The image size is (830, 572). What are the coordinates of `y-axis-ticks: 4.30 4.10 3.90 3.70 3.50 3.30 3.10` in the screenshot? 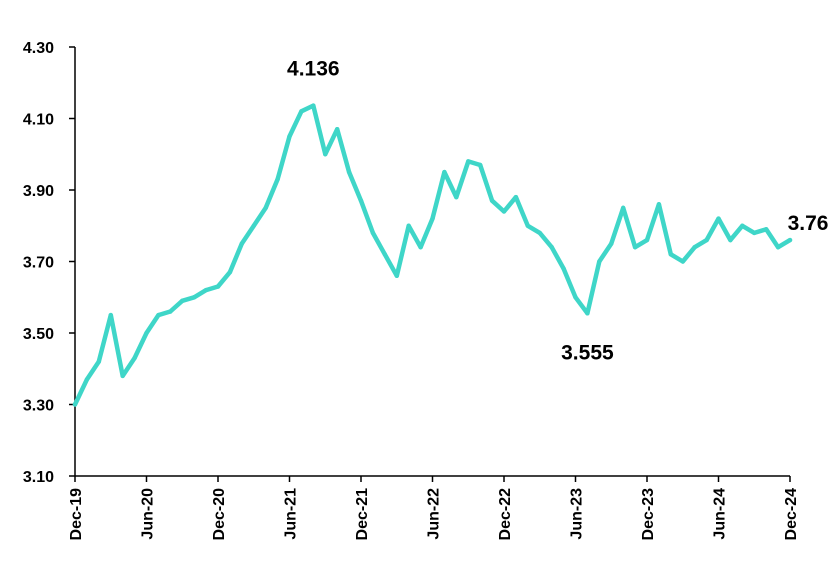 It's located at (49, 263).